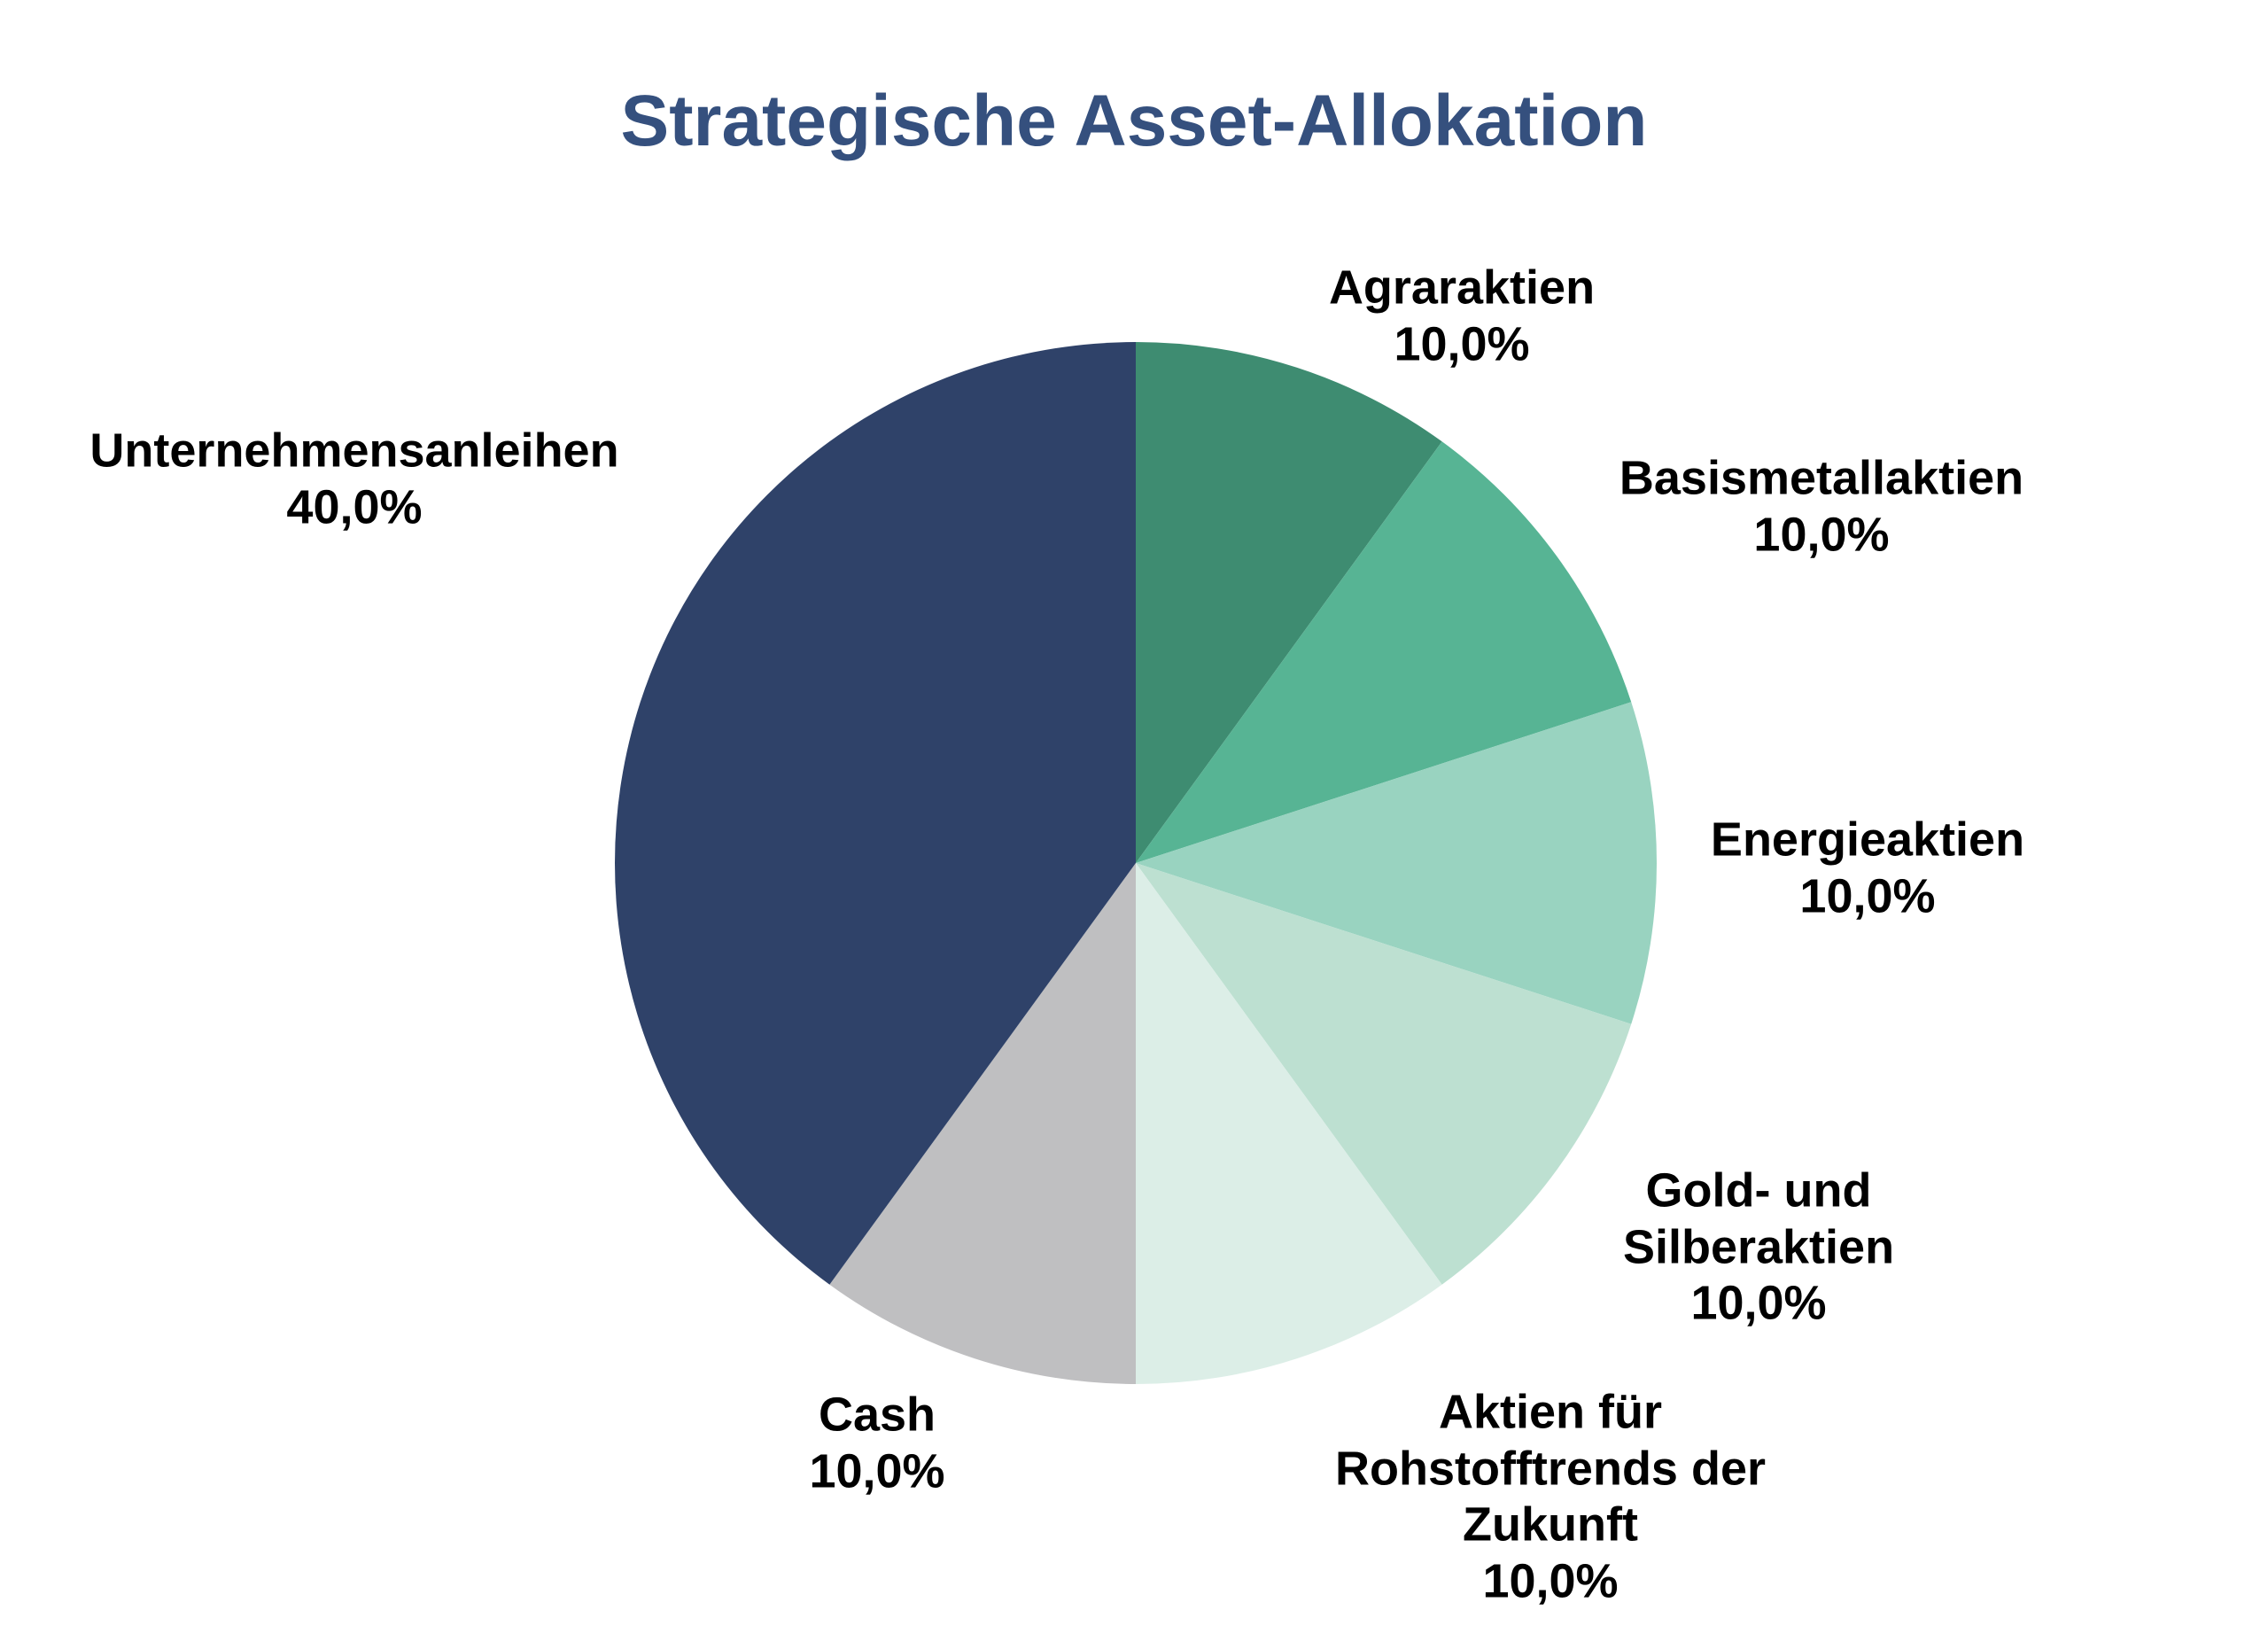 The width and height of the screenshot is (2268, 1649). I want to click on pie-slice-aktien-f-r-rohstofftrends-der-zukunft, so click(1289, 1123).